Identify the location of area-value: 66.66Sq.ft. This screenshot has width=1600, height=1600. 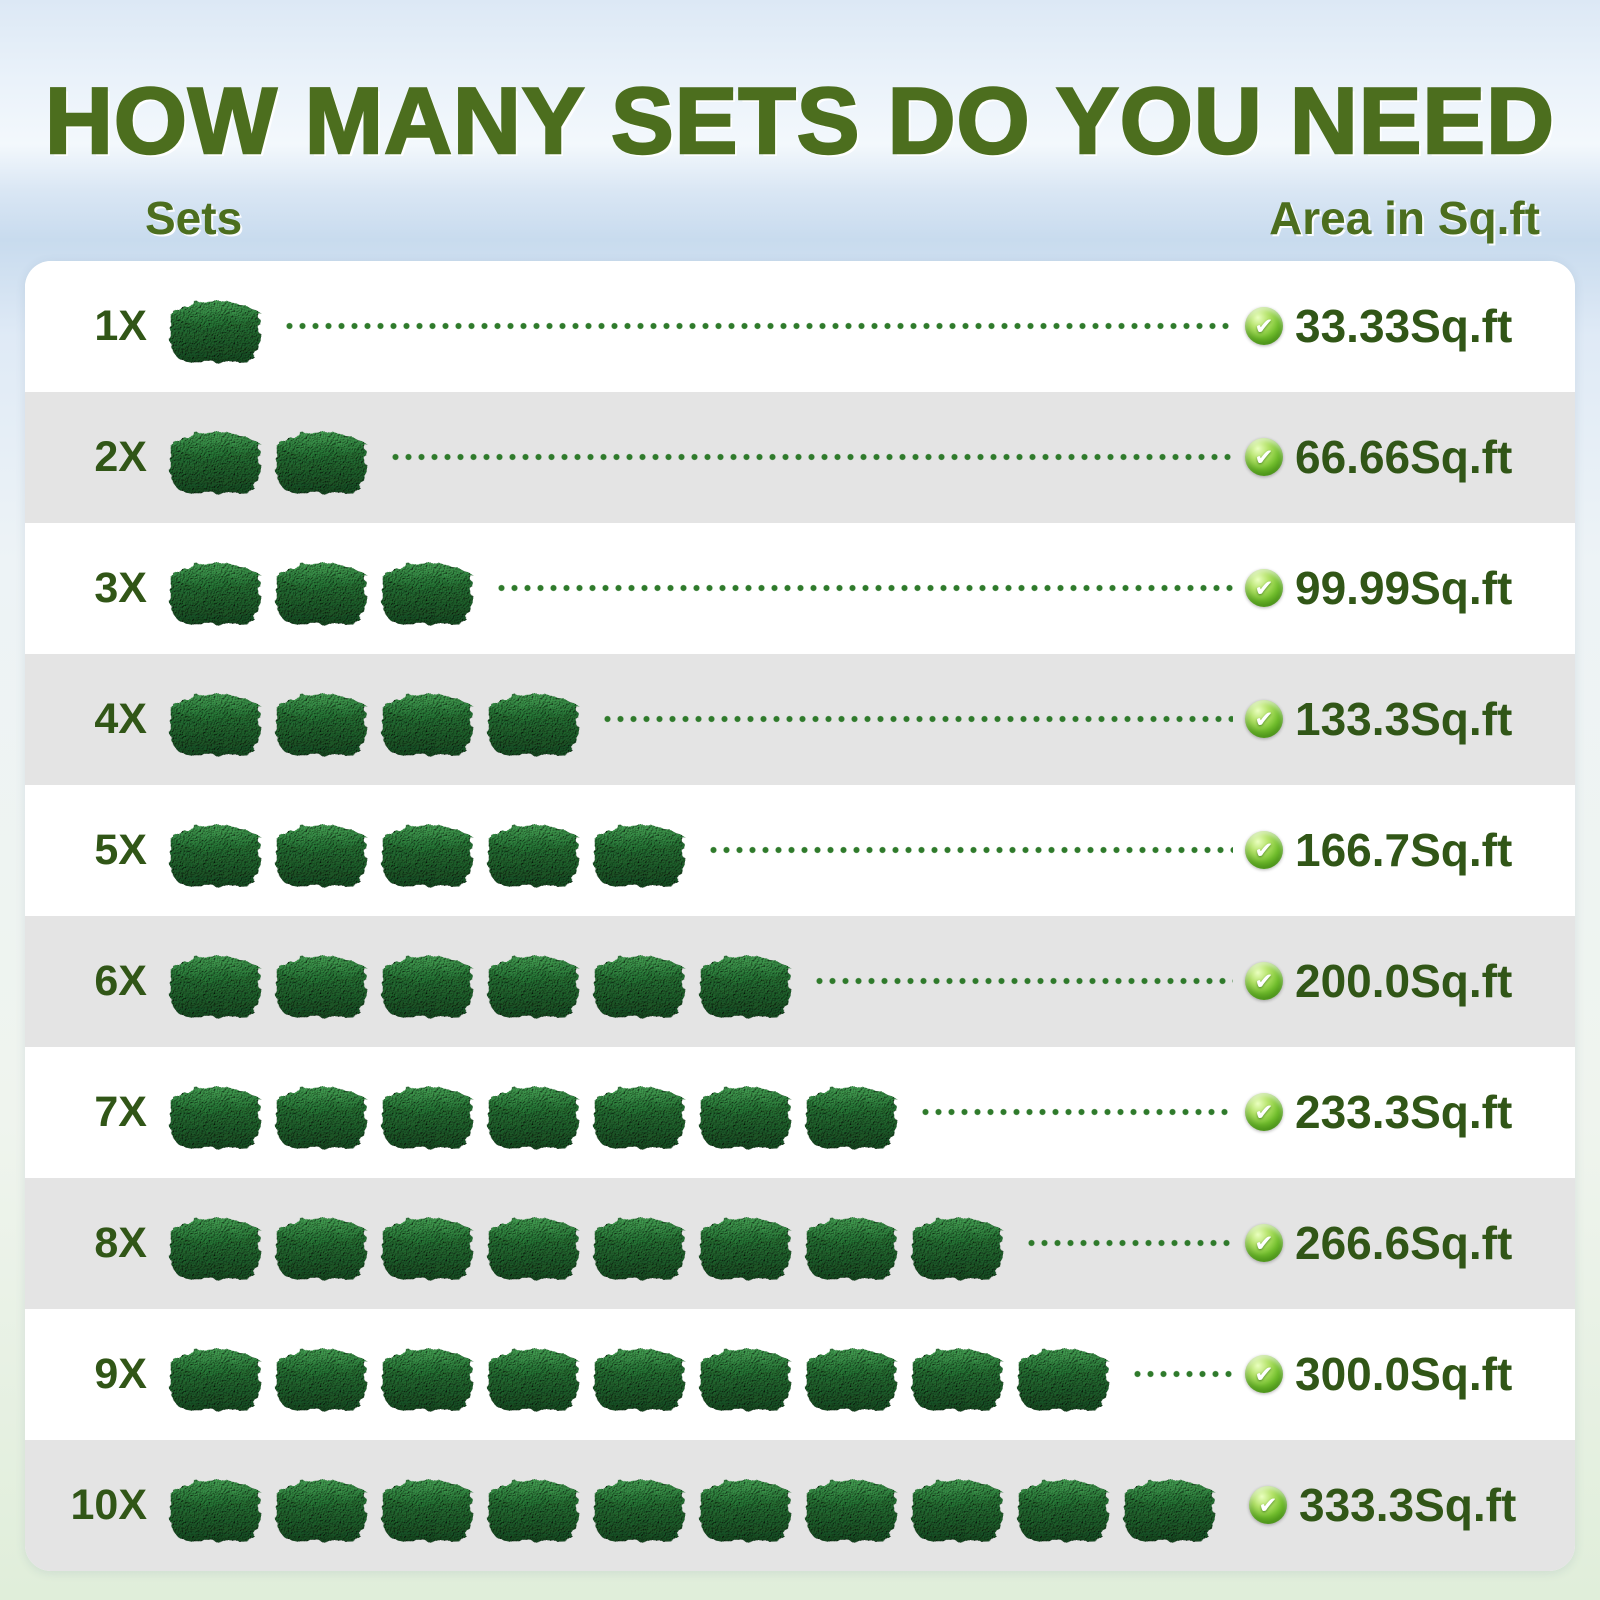
(1404, 457).